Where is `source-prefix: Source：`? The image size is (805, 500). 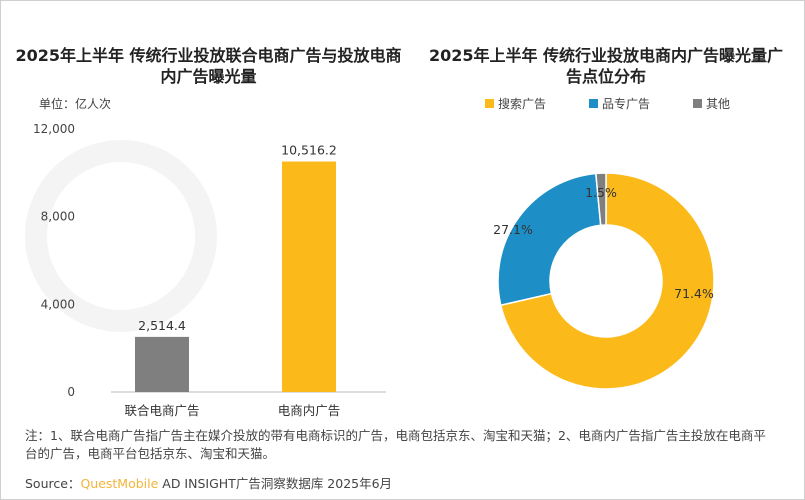 source-prefix: Source： is located at coordinates (53, 483).